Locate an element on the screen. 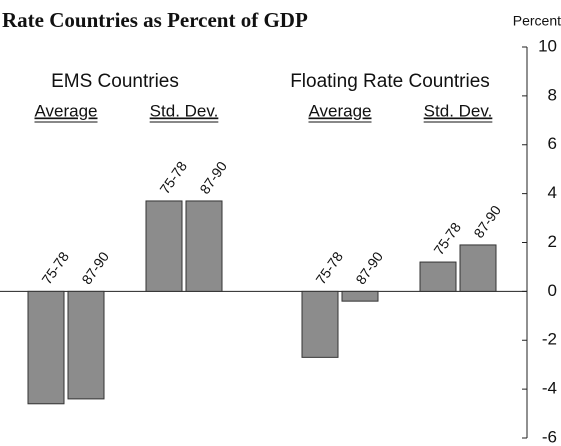  y-axis-label: Percent is located at coordinates (537, 21).